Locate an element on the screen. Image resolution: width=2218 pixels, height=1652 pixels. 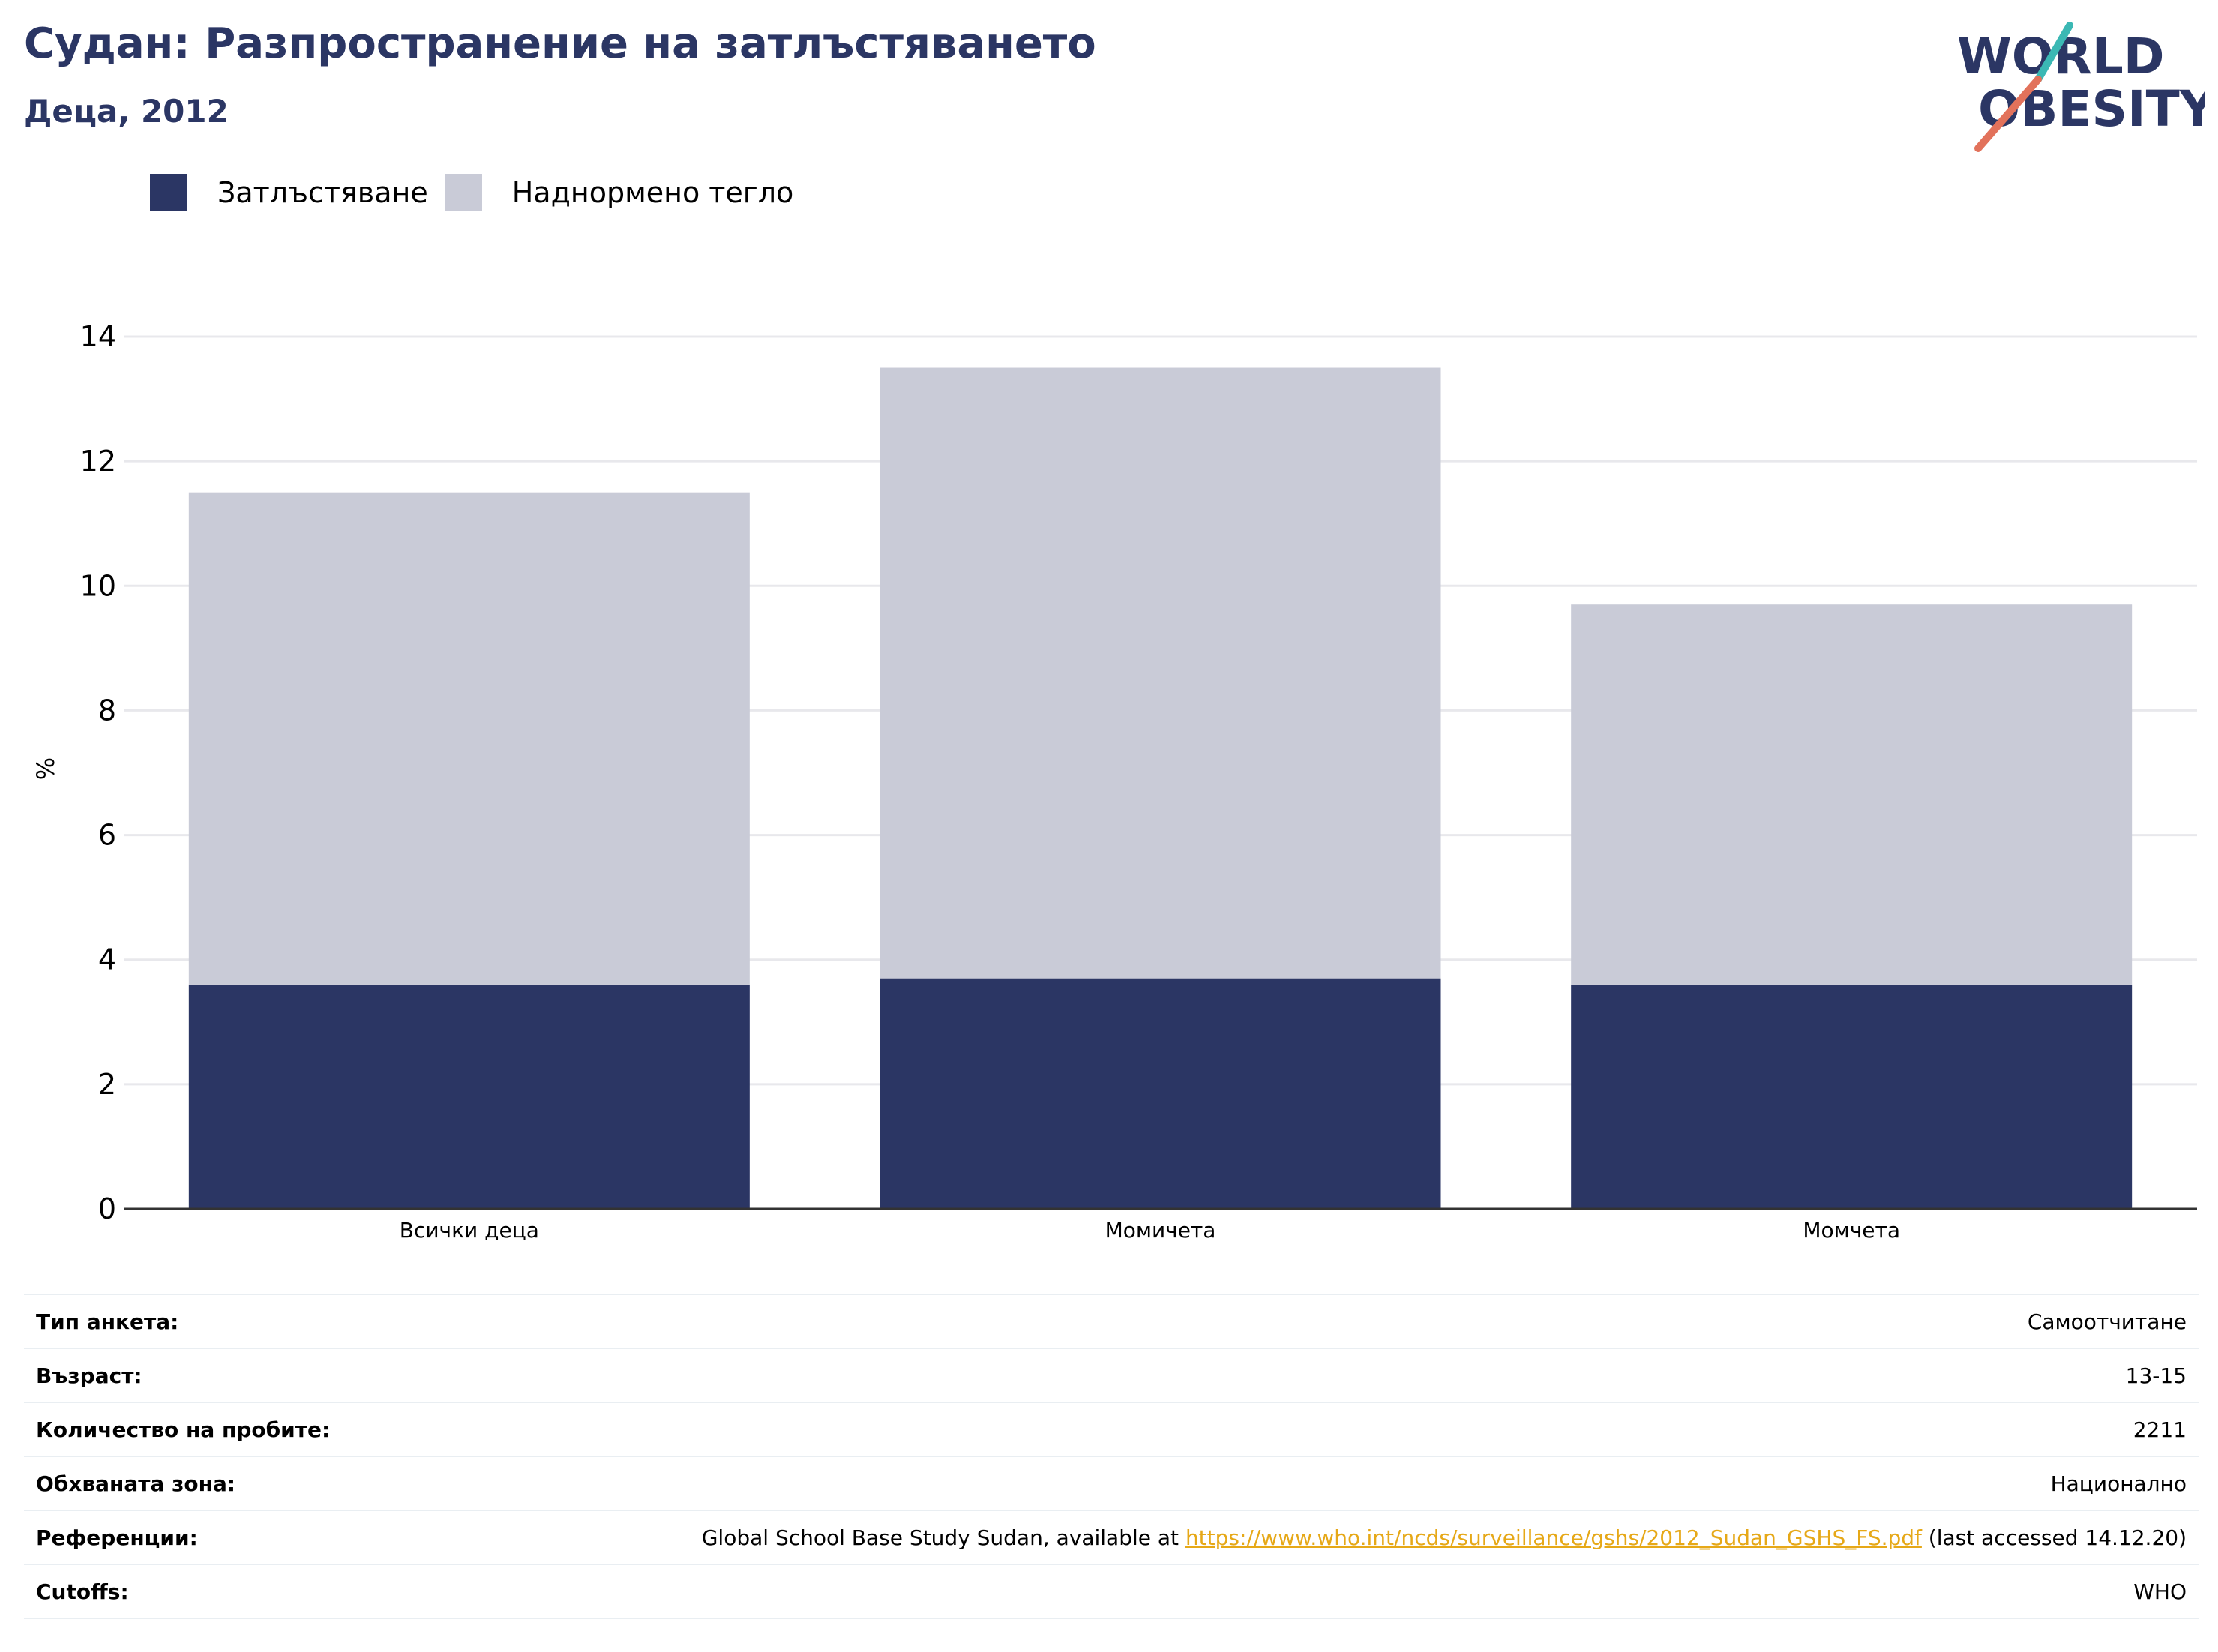
references-suffix: (last accessed 14.12.20) is located at coordinates (2054, 1537).